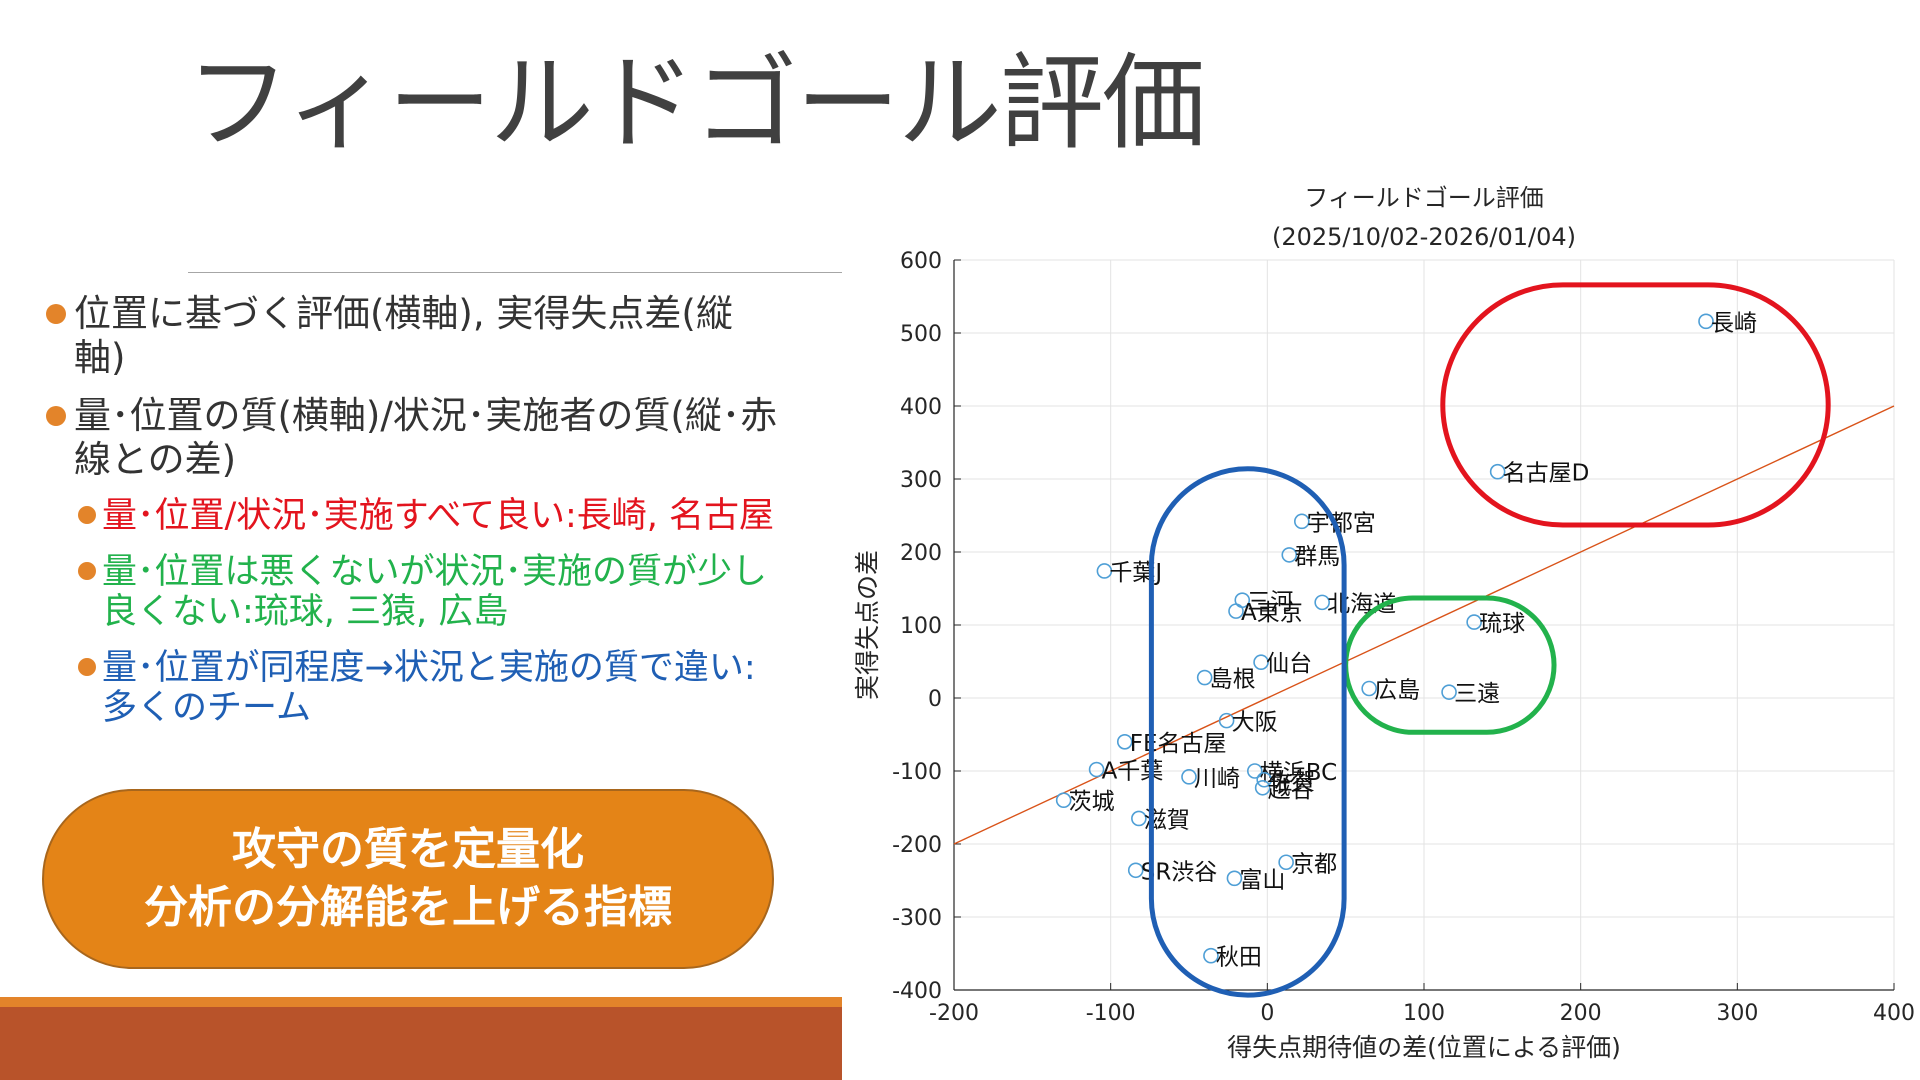  I want to click on data-point-label: 佐賀, so click(1292, 782).